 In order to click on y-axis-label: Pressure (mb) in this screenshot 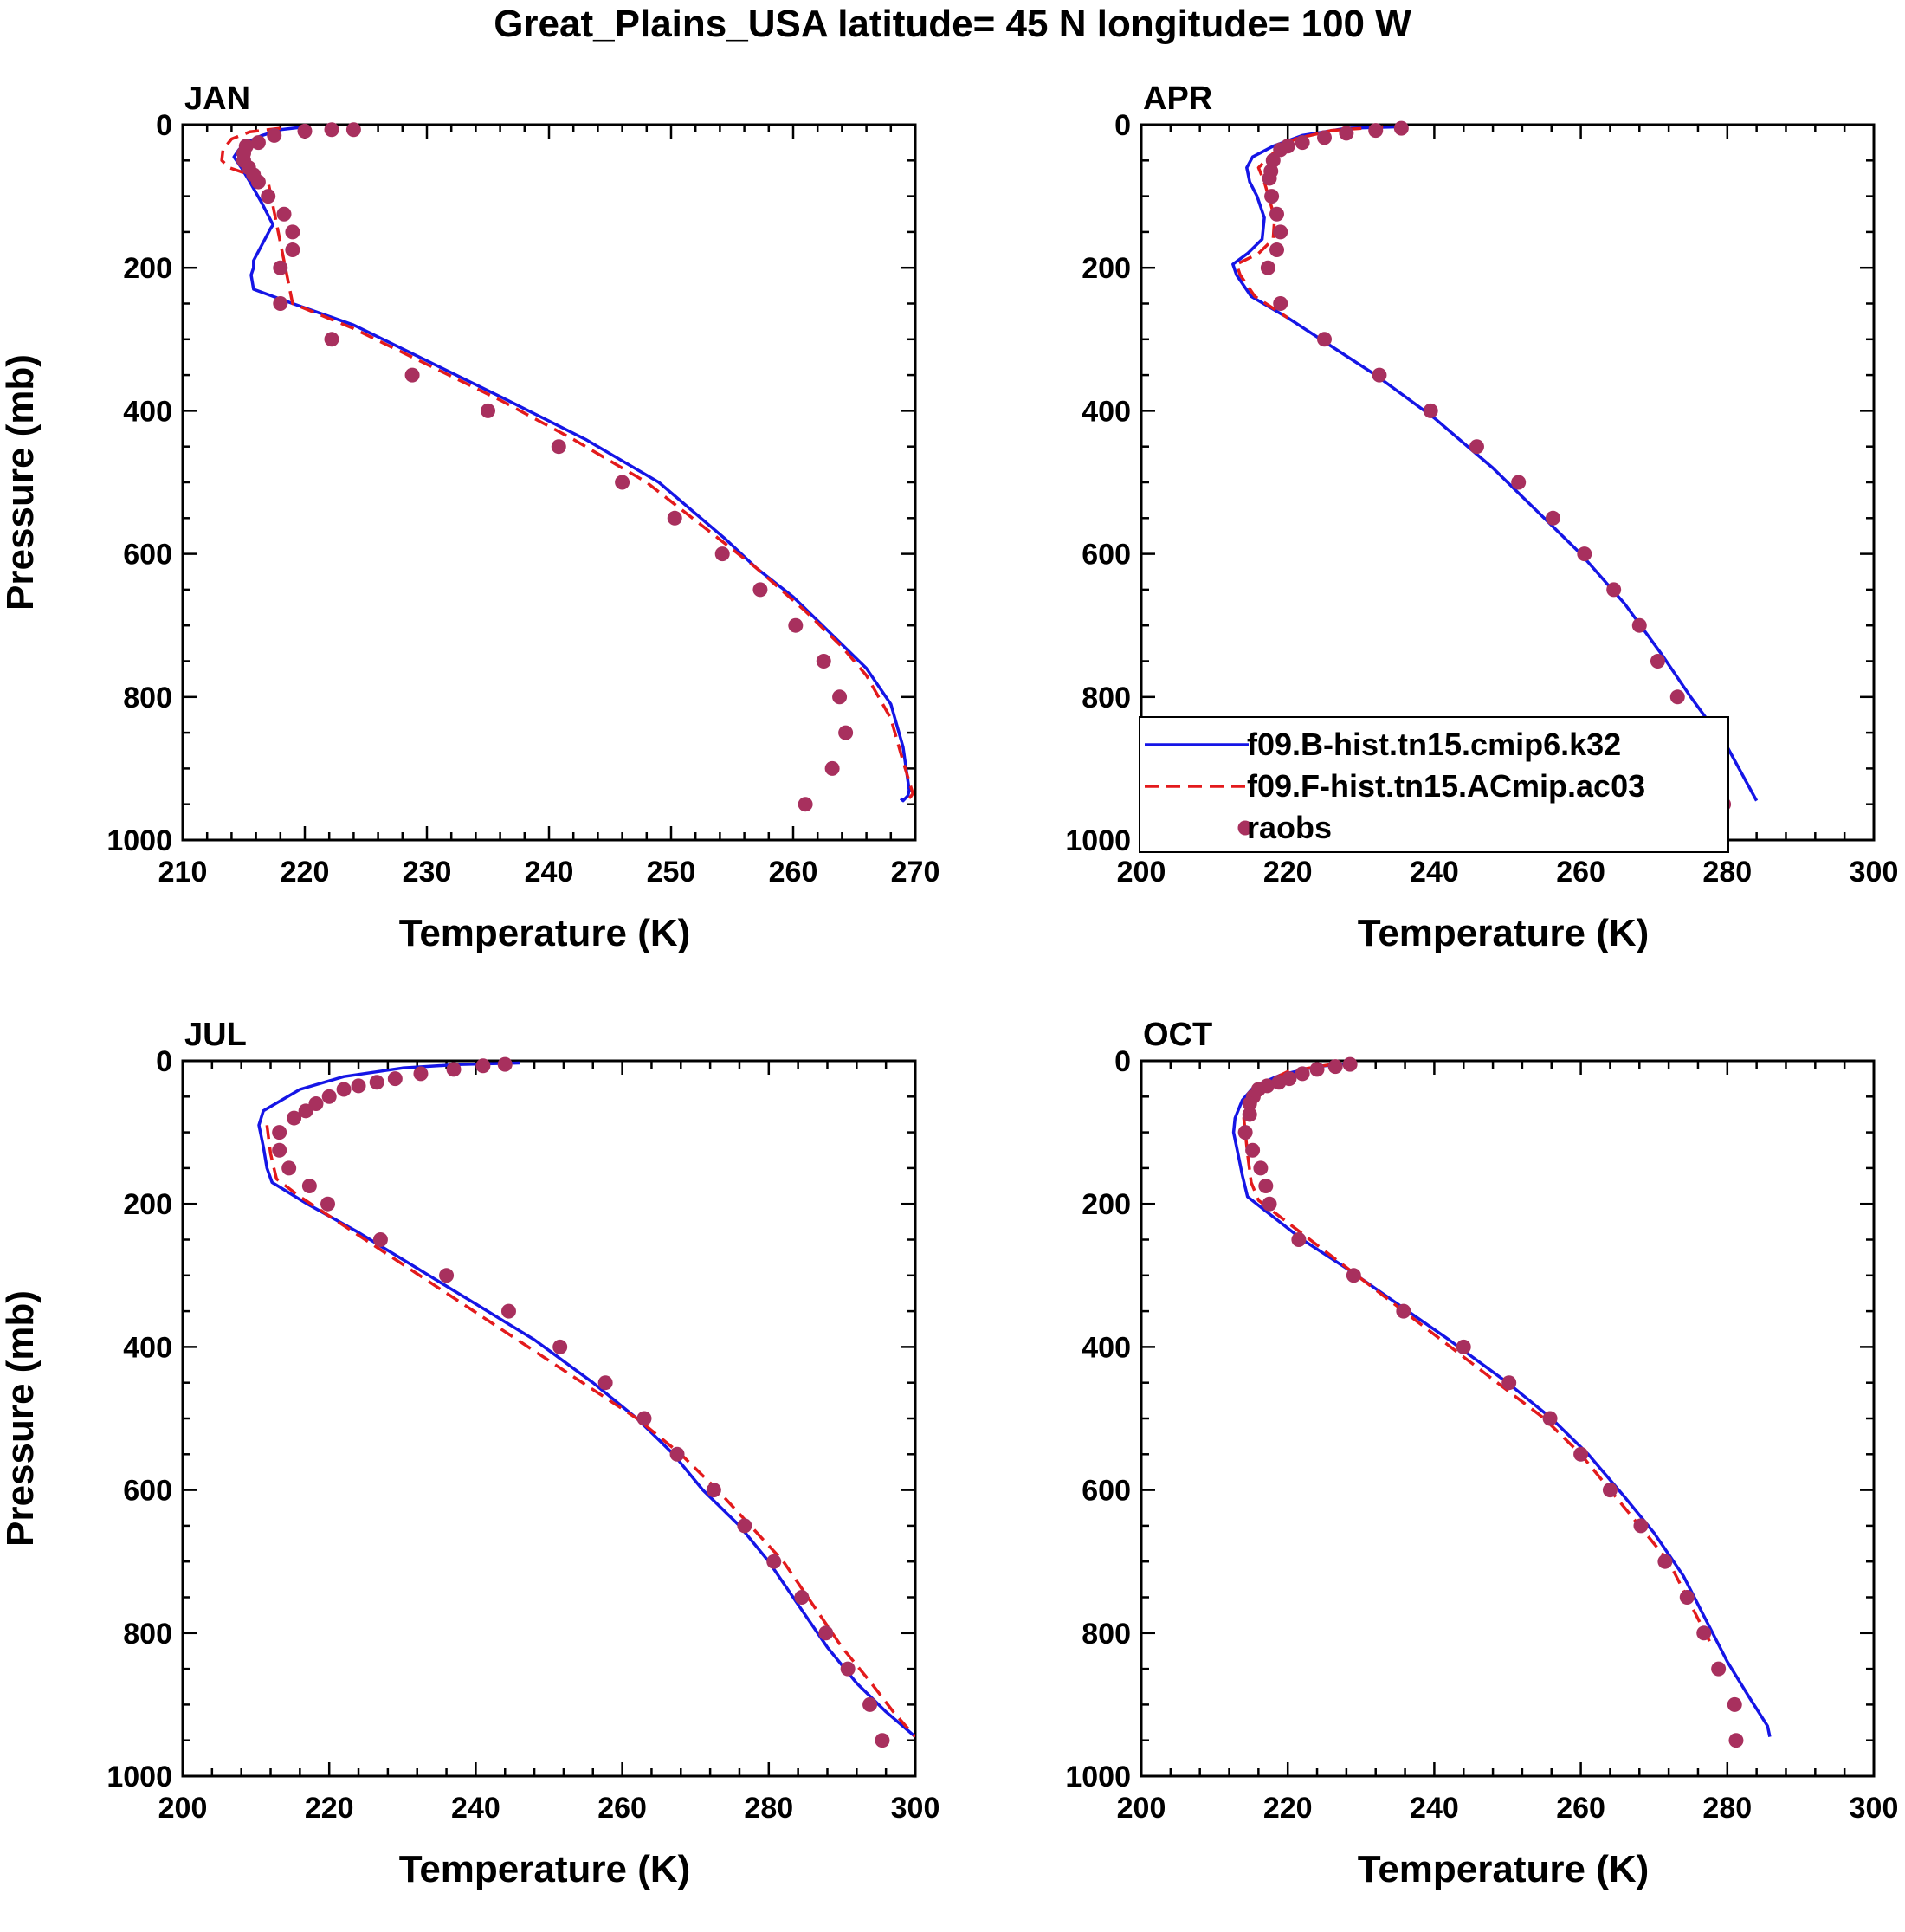, I will do `click(21, 482)`.